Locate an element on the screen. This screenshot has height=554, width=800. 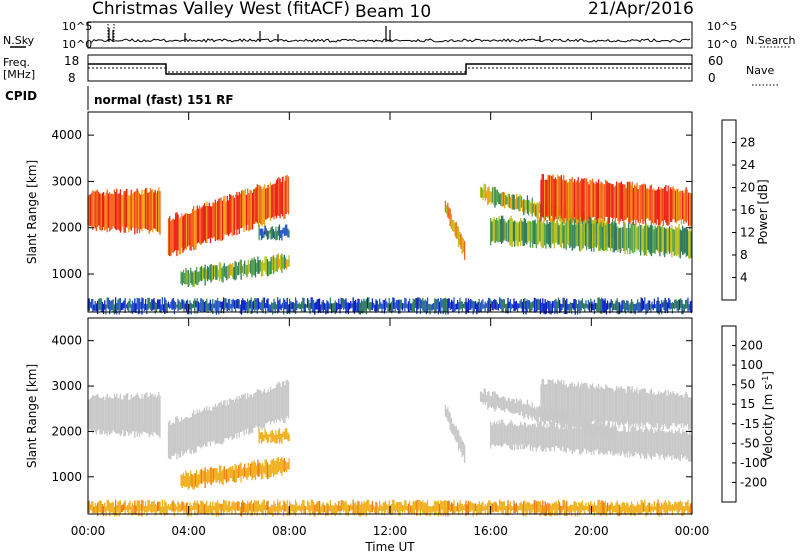
colorbar-tick-label: 20 is located at coordinates (747, 188).